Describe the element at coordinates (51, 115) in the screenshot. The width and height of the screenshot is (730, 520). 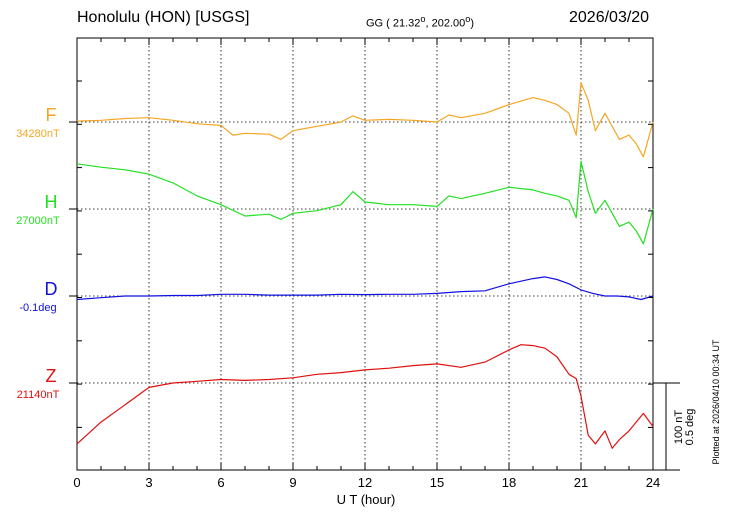
I see `component-letter-f: F` at that location.